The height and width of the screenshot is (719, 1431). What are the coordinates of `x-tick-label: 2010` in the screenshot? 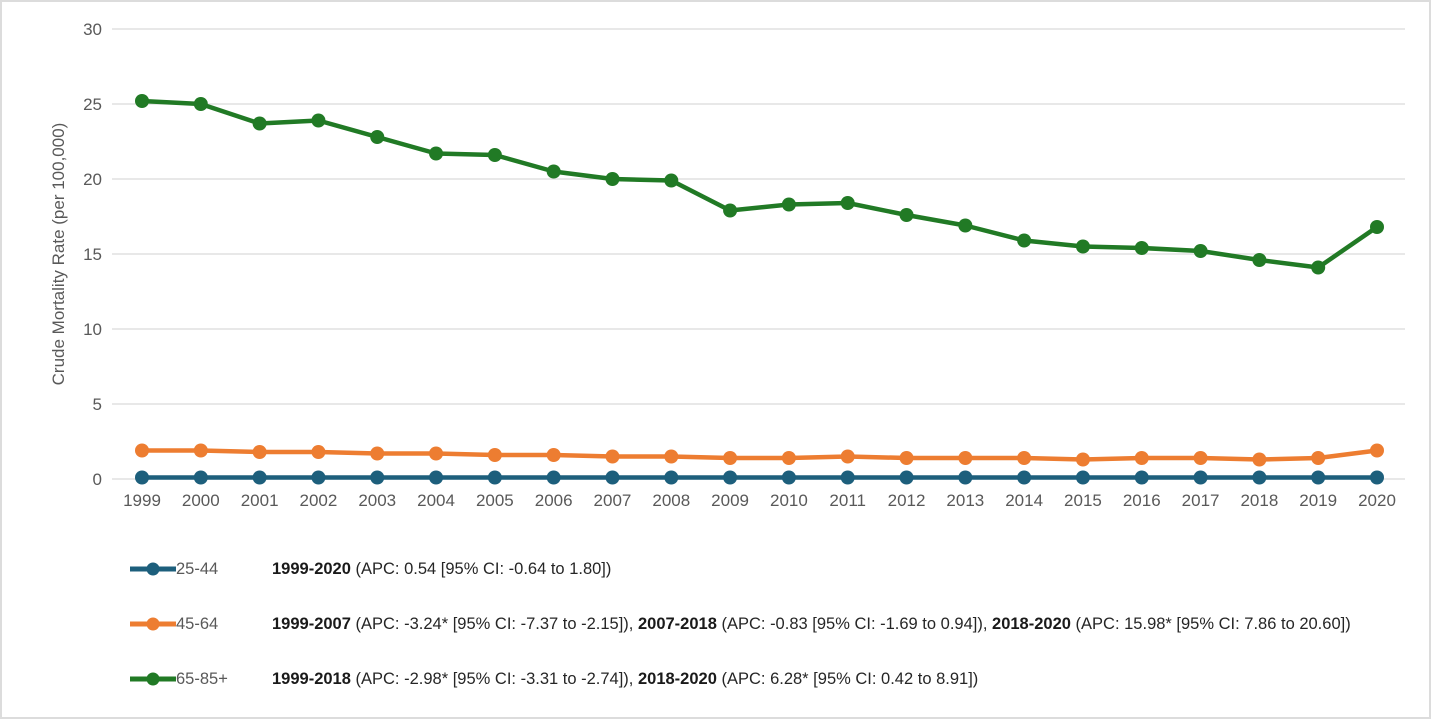 It's located at (789, 500).